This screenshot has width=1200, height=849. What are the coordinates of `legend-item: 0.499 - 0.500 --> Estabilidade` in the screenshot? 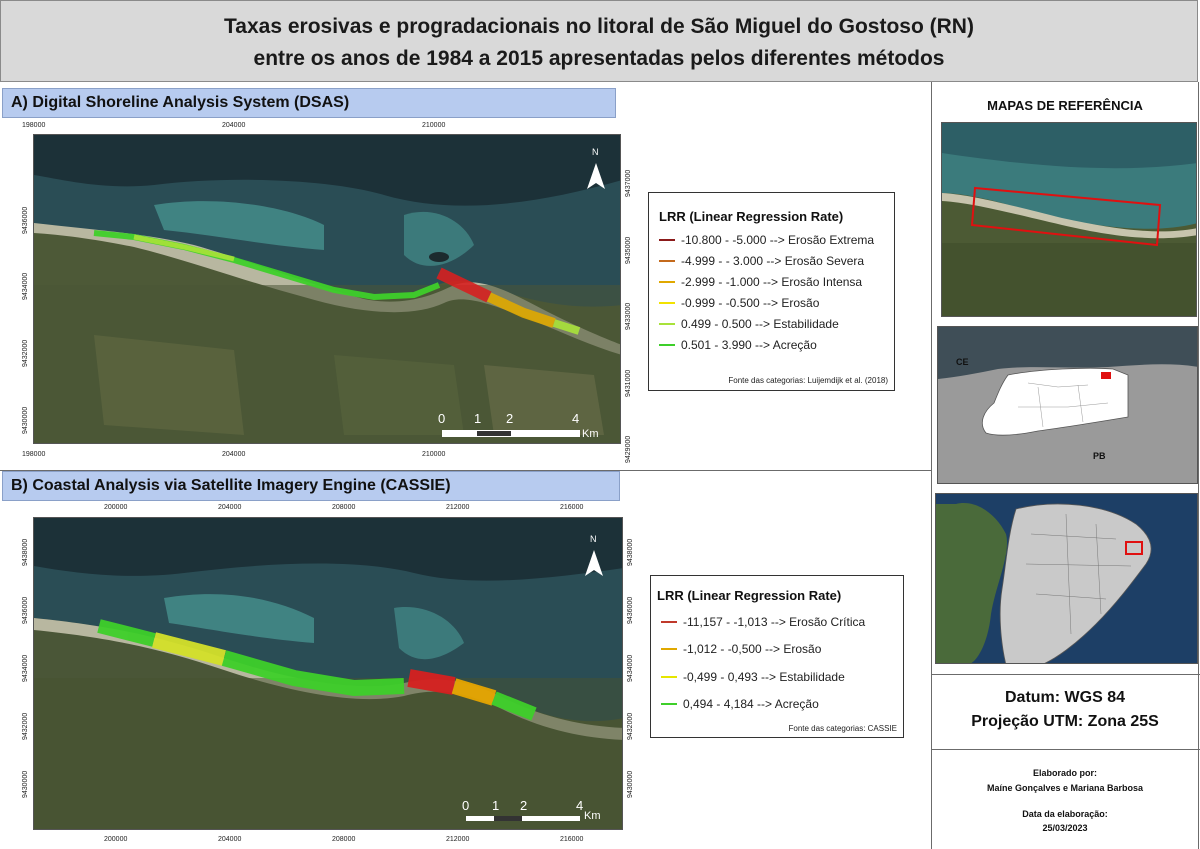 It's located at (749, 324).